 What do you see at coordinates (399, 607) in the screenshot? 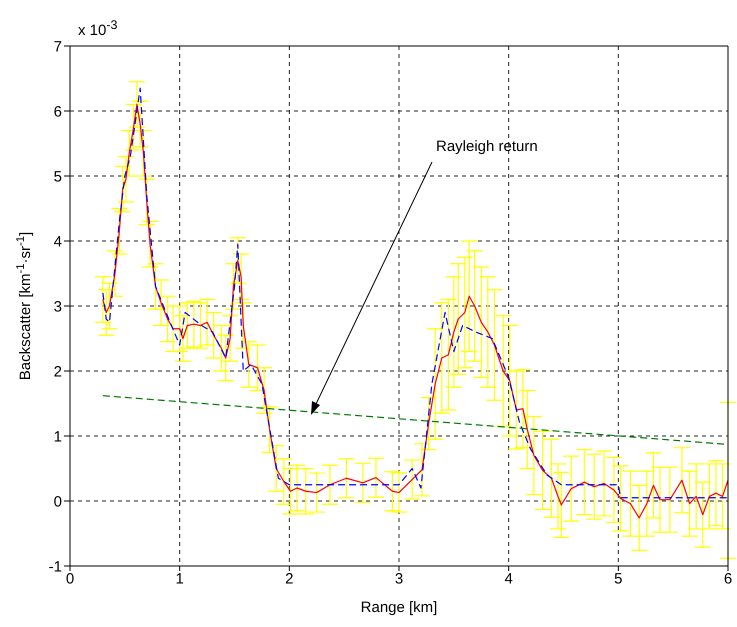
I see `x-axis-title: Range [km]` at bounding box center [399, 607].